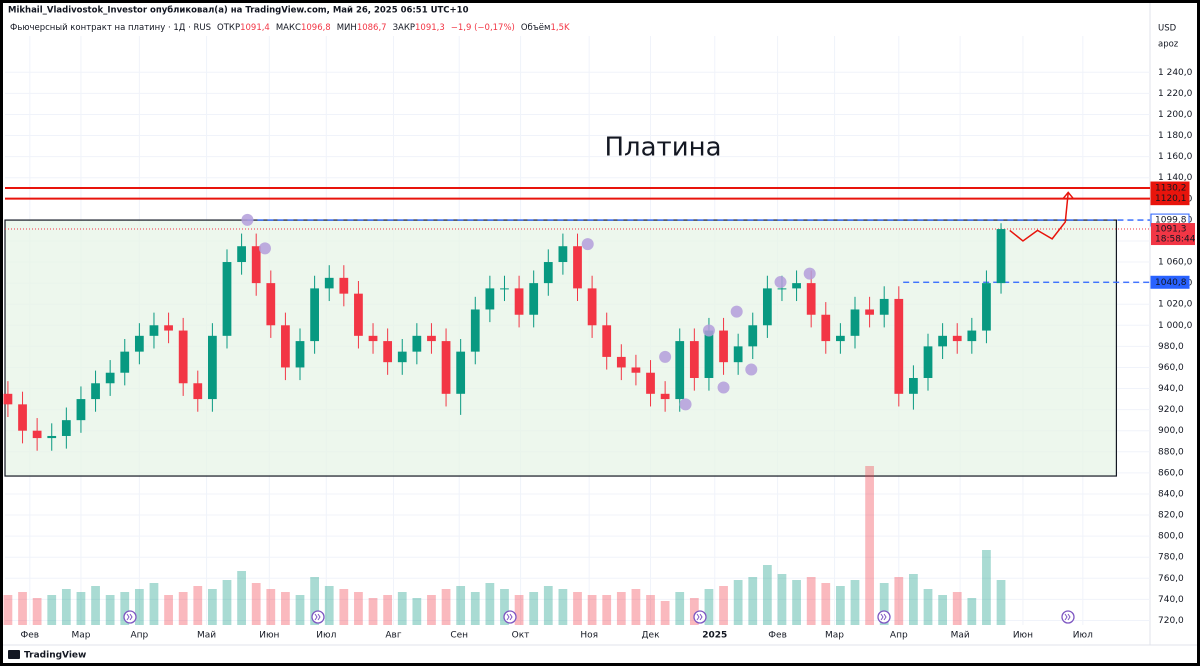  I want to click on high-value: 1096,8, so click(316, 28).